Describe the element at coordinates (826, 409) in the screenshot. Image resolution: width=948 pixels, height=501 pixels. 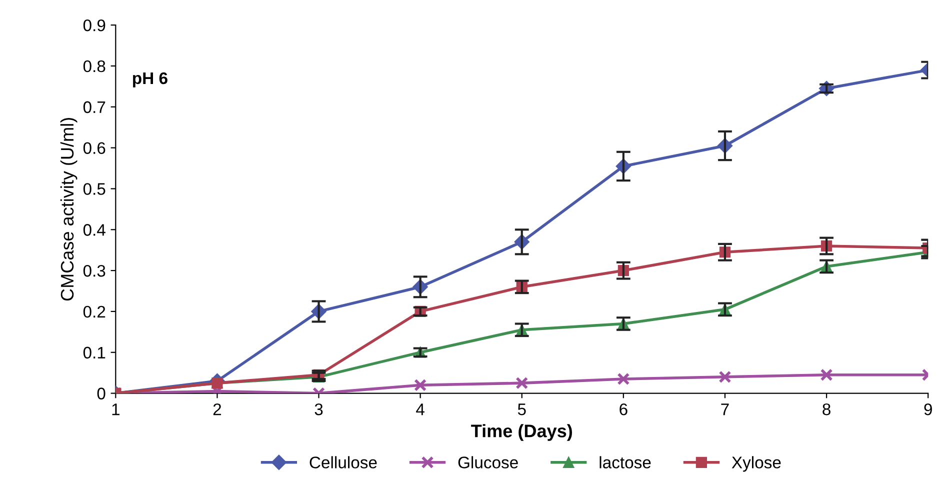
I see `x-tick-label: 8` at that location.